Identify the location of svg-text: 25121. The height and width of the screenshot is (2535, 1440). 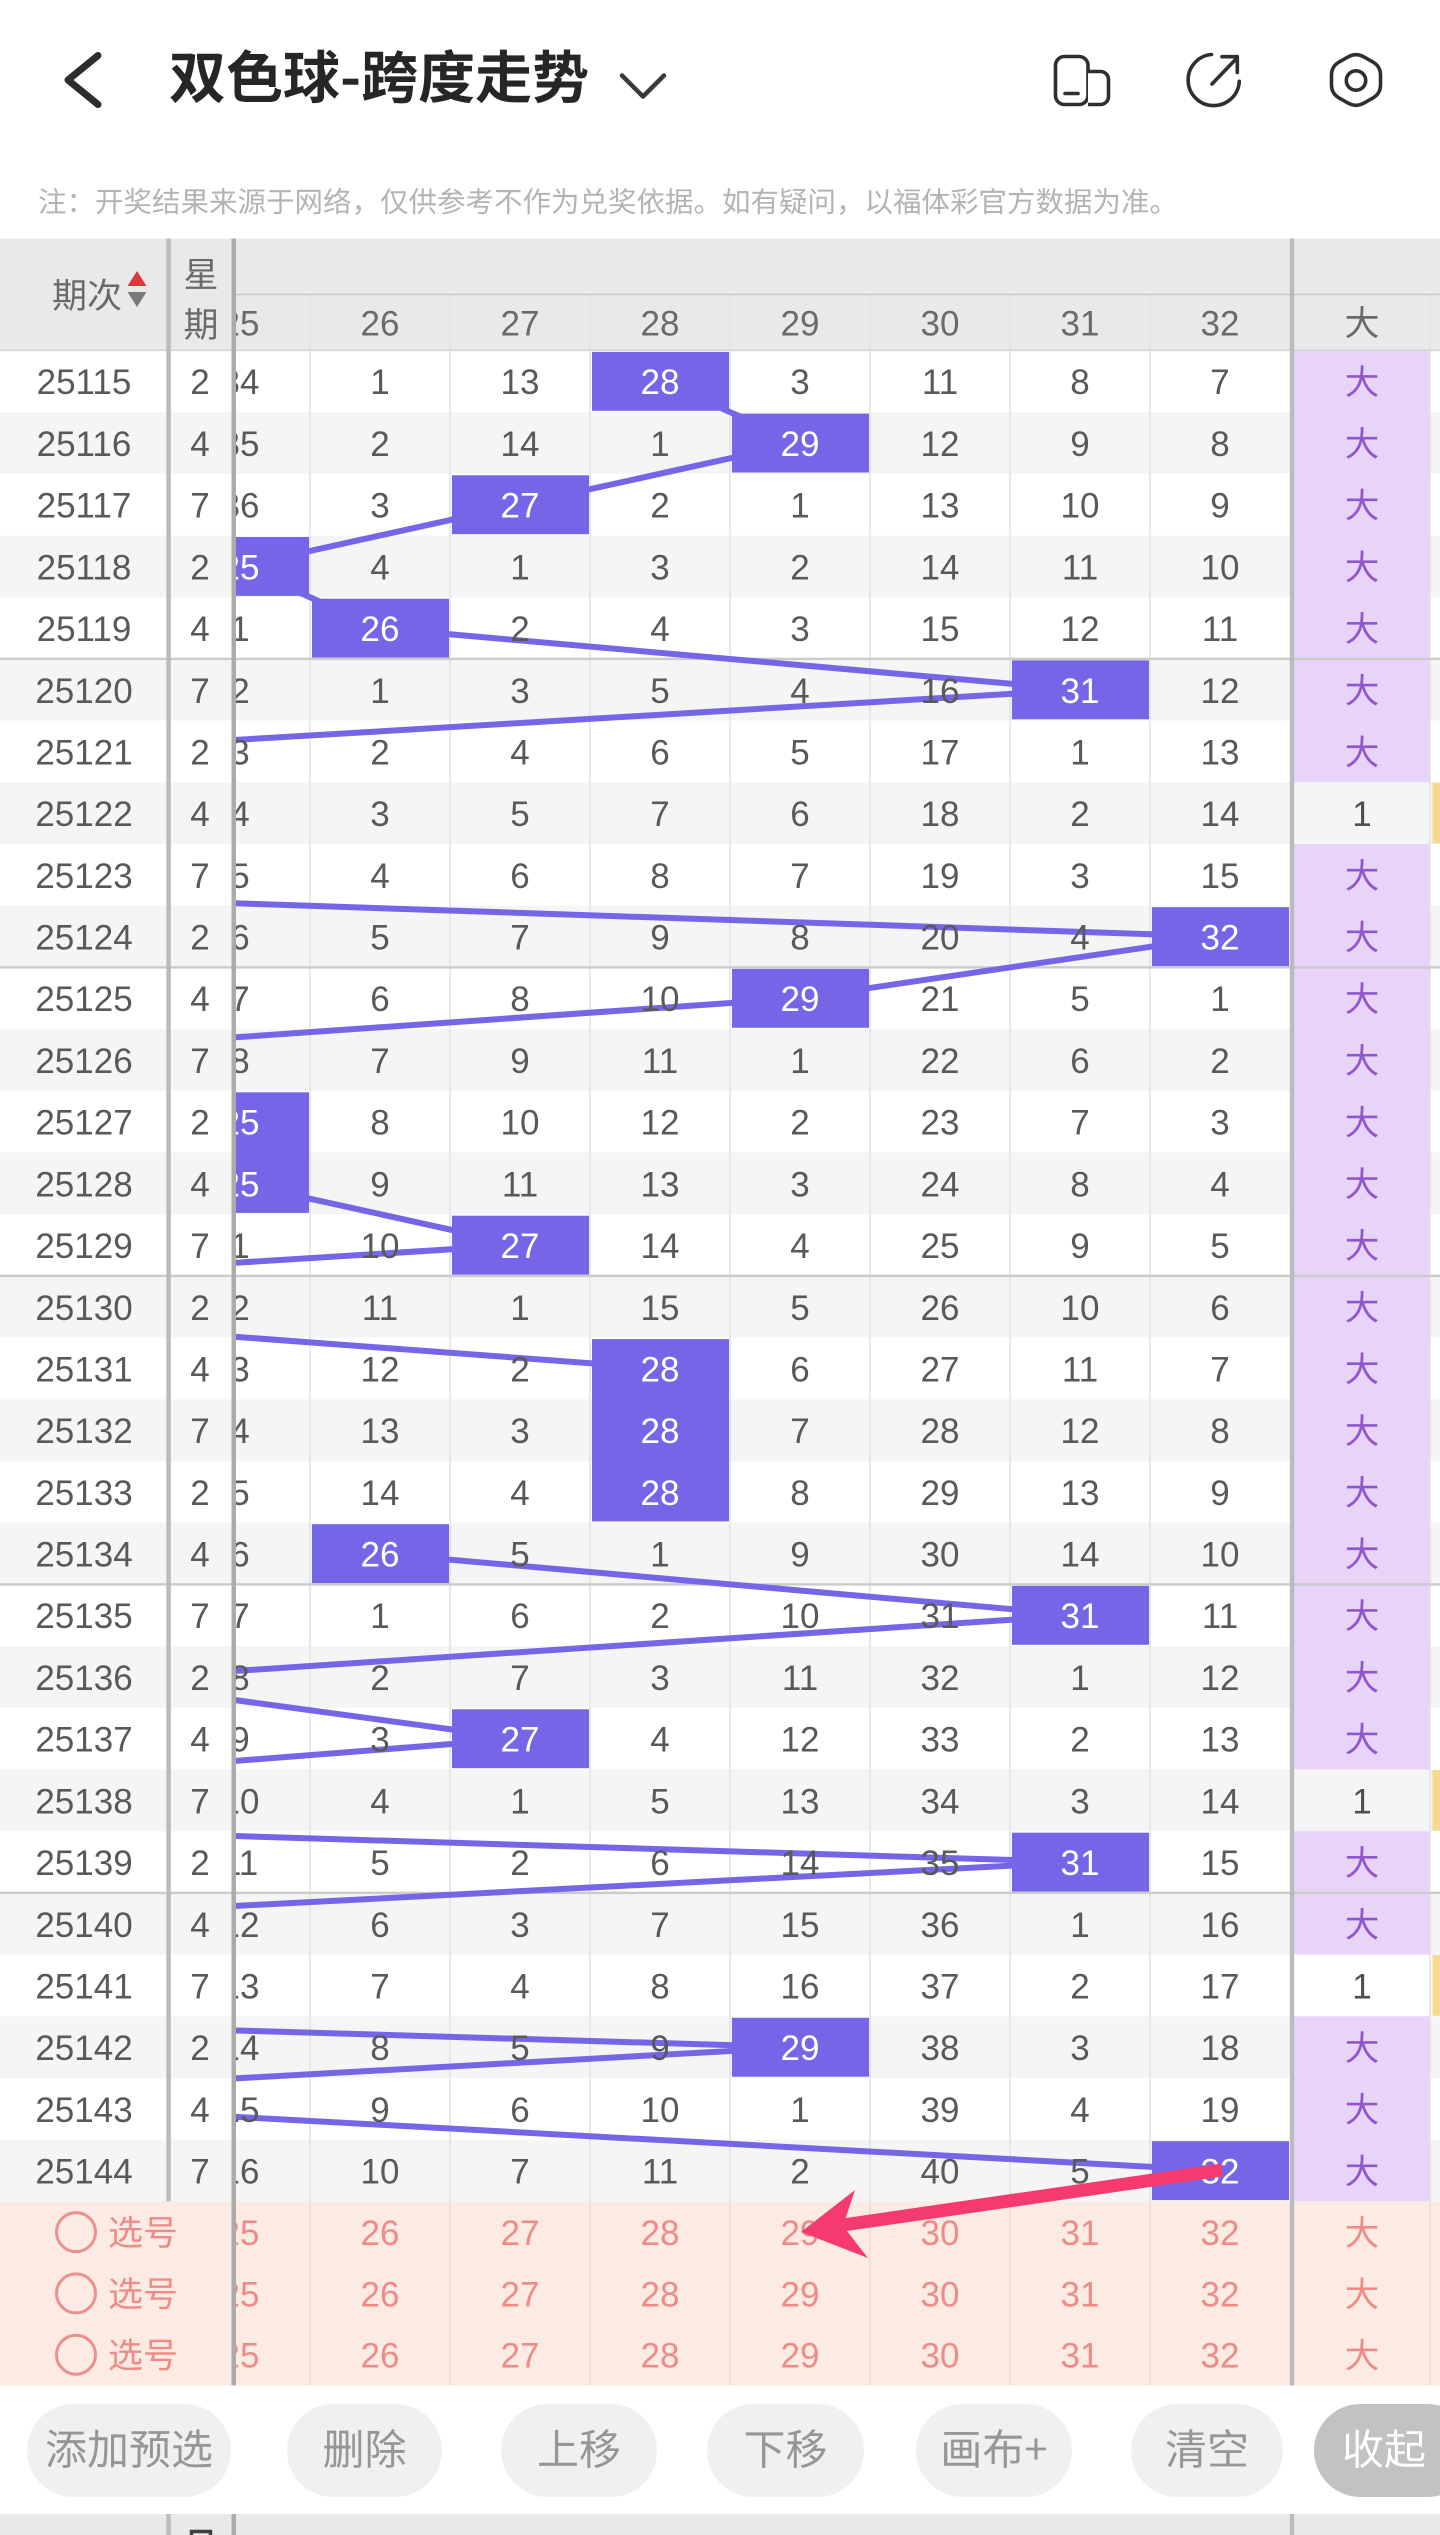
(83, 753).